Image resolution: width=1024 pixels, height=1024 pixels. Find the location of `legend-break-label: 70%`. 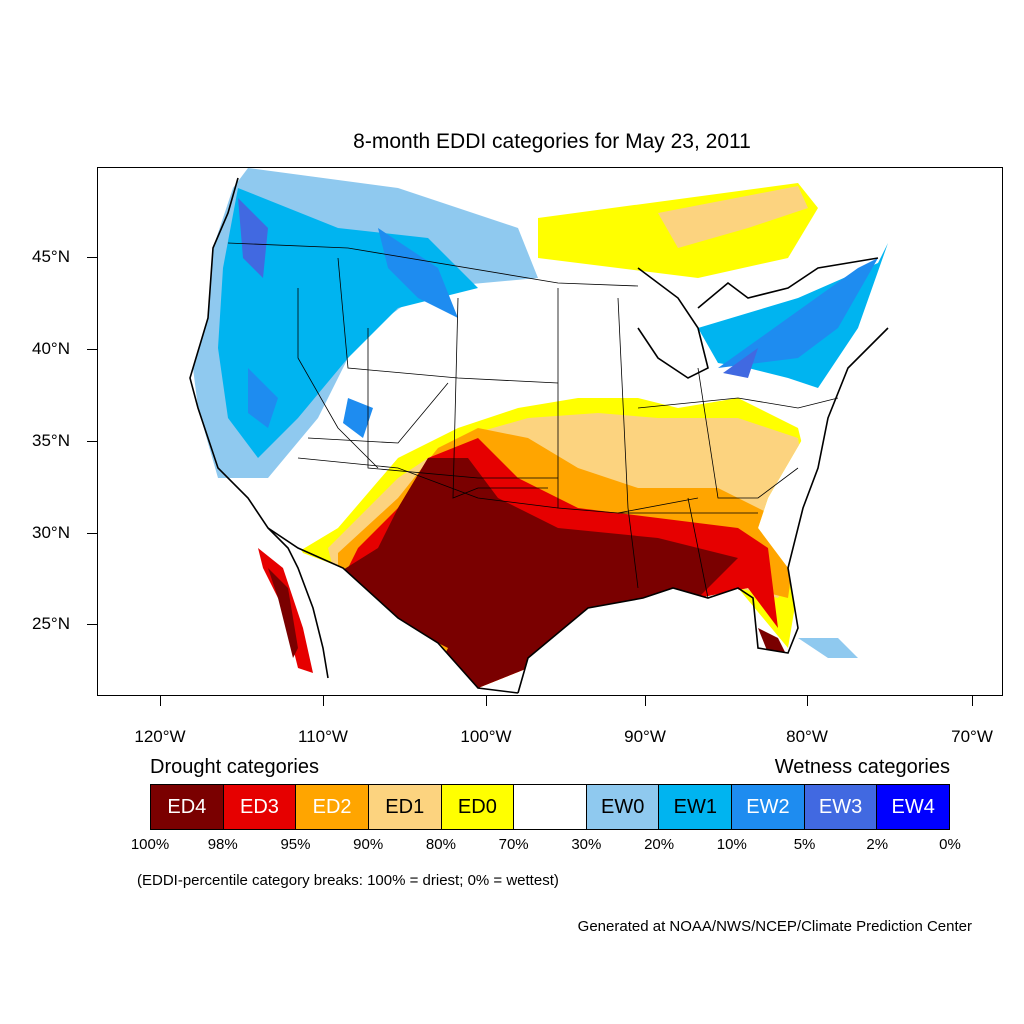

legend-break-label: 70% is located at coordinates (513, 844).